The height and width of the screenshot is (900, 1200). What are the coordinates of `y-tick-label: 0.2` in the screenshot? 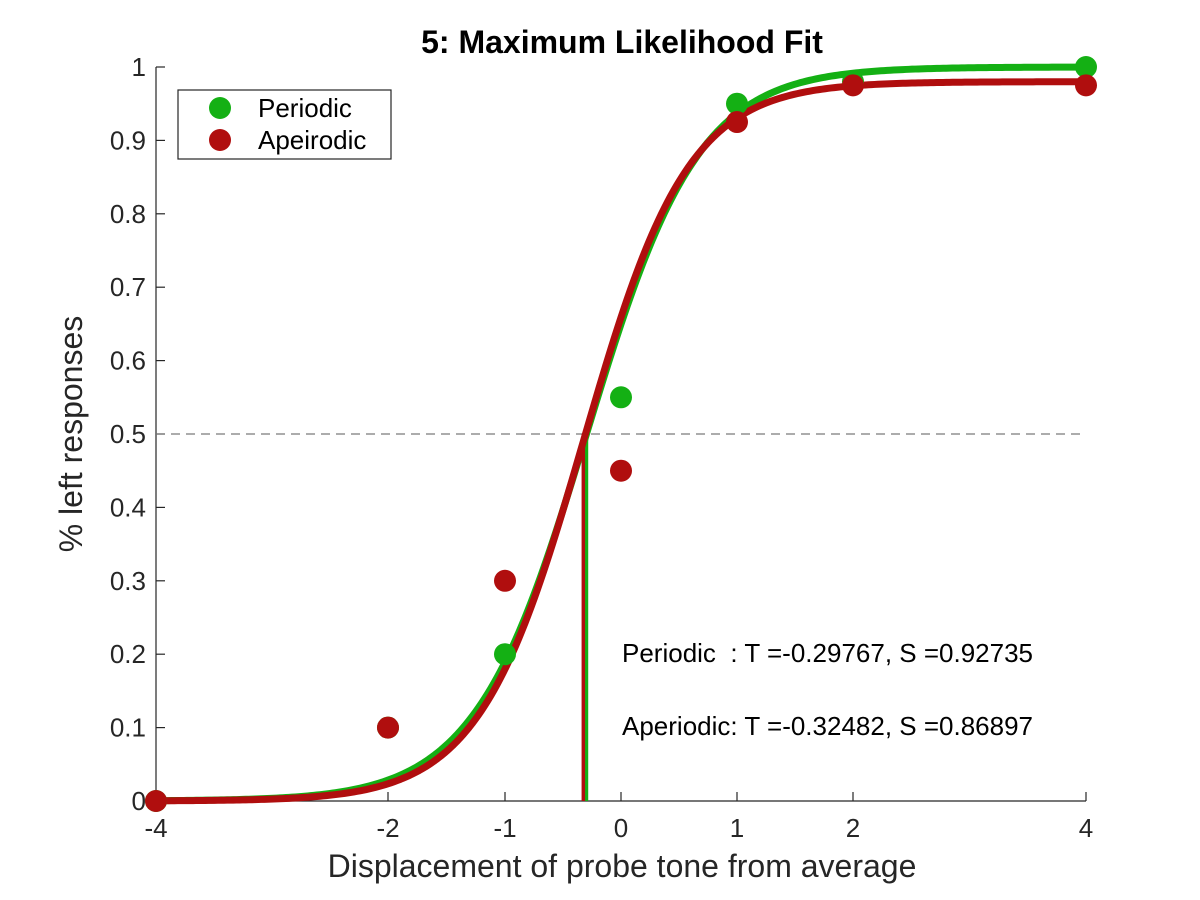 It's located at (128, 654).